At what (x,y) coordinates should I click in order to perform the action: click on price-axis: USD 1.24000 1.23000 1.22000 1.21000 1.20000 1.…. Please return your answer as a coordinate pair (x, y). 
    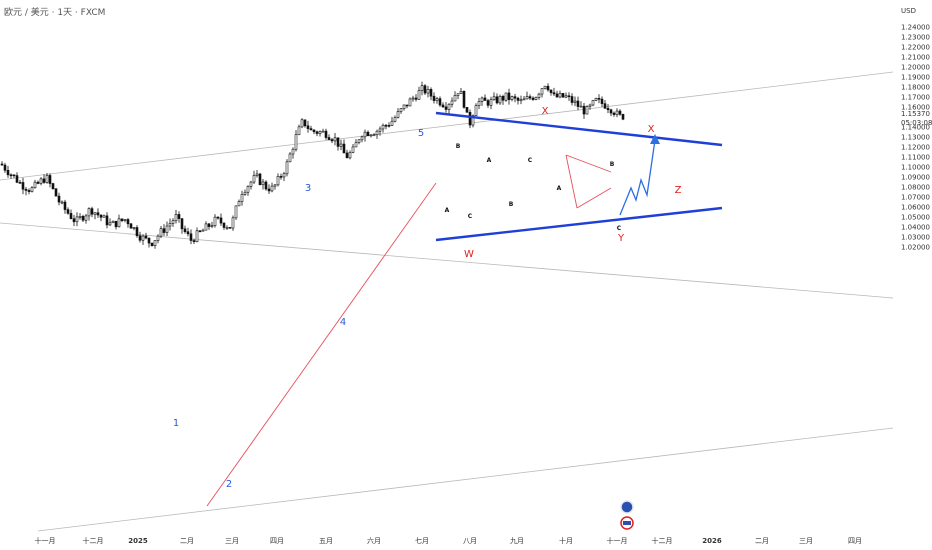
    Looking at the image, I should click on (916, 129).